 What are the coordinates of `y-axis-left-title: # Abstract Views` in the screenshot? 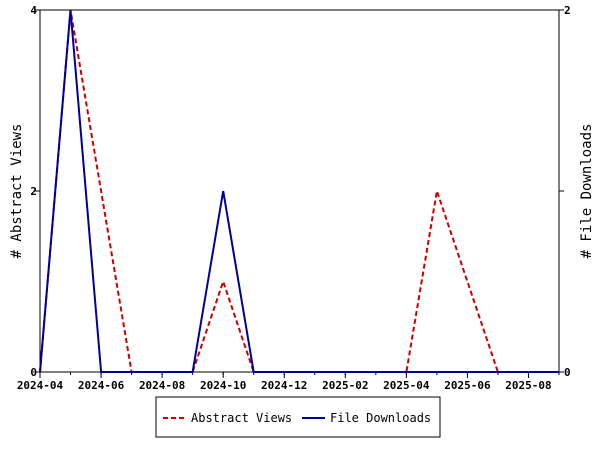 It's located at (17, 191).